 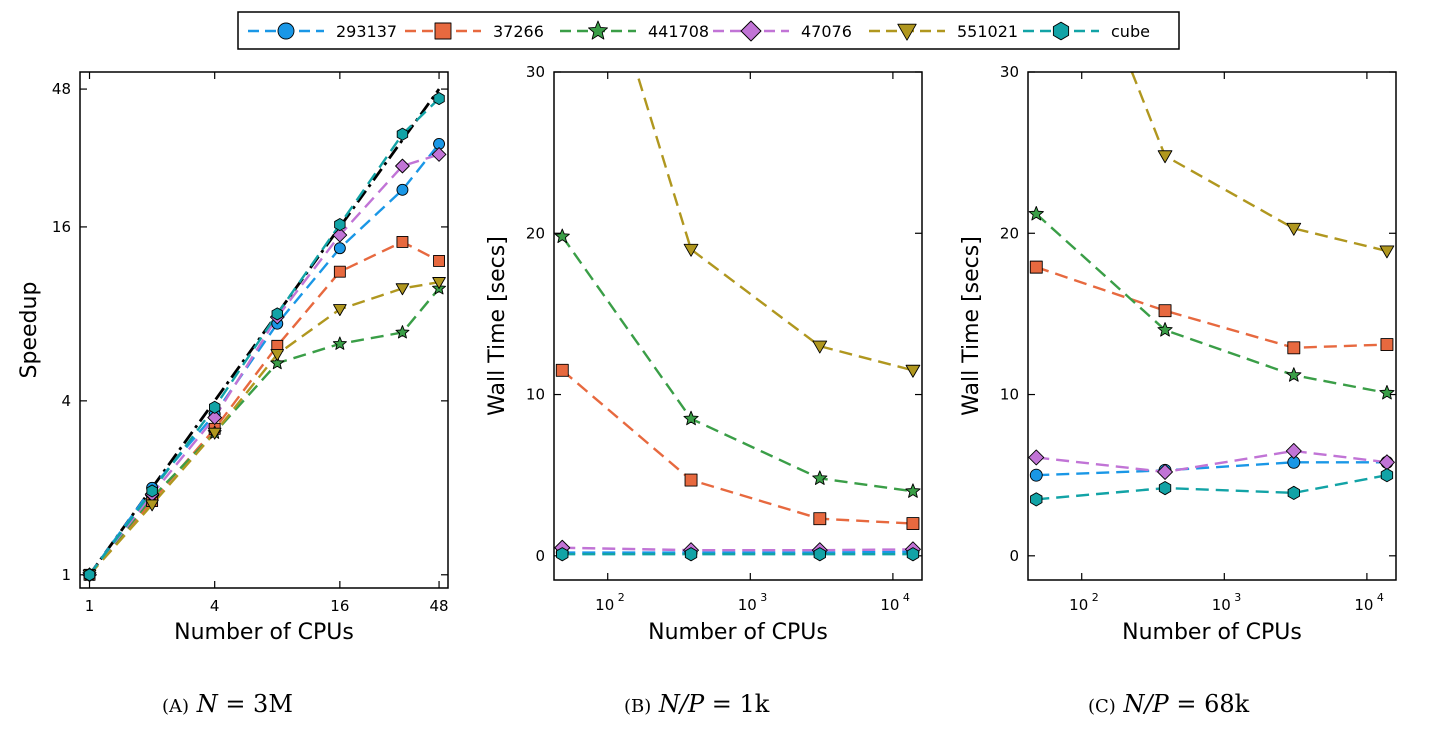 I want to click on legend: 293137 37266 441708 47076 551021 cube, so click(x=708, y=30).